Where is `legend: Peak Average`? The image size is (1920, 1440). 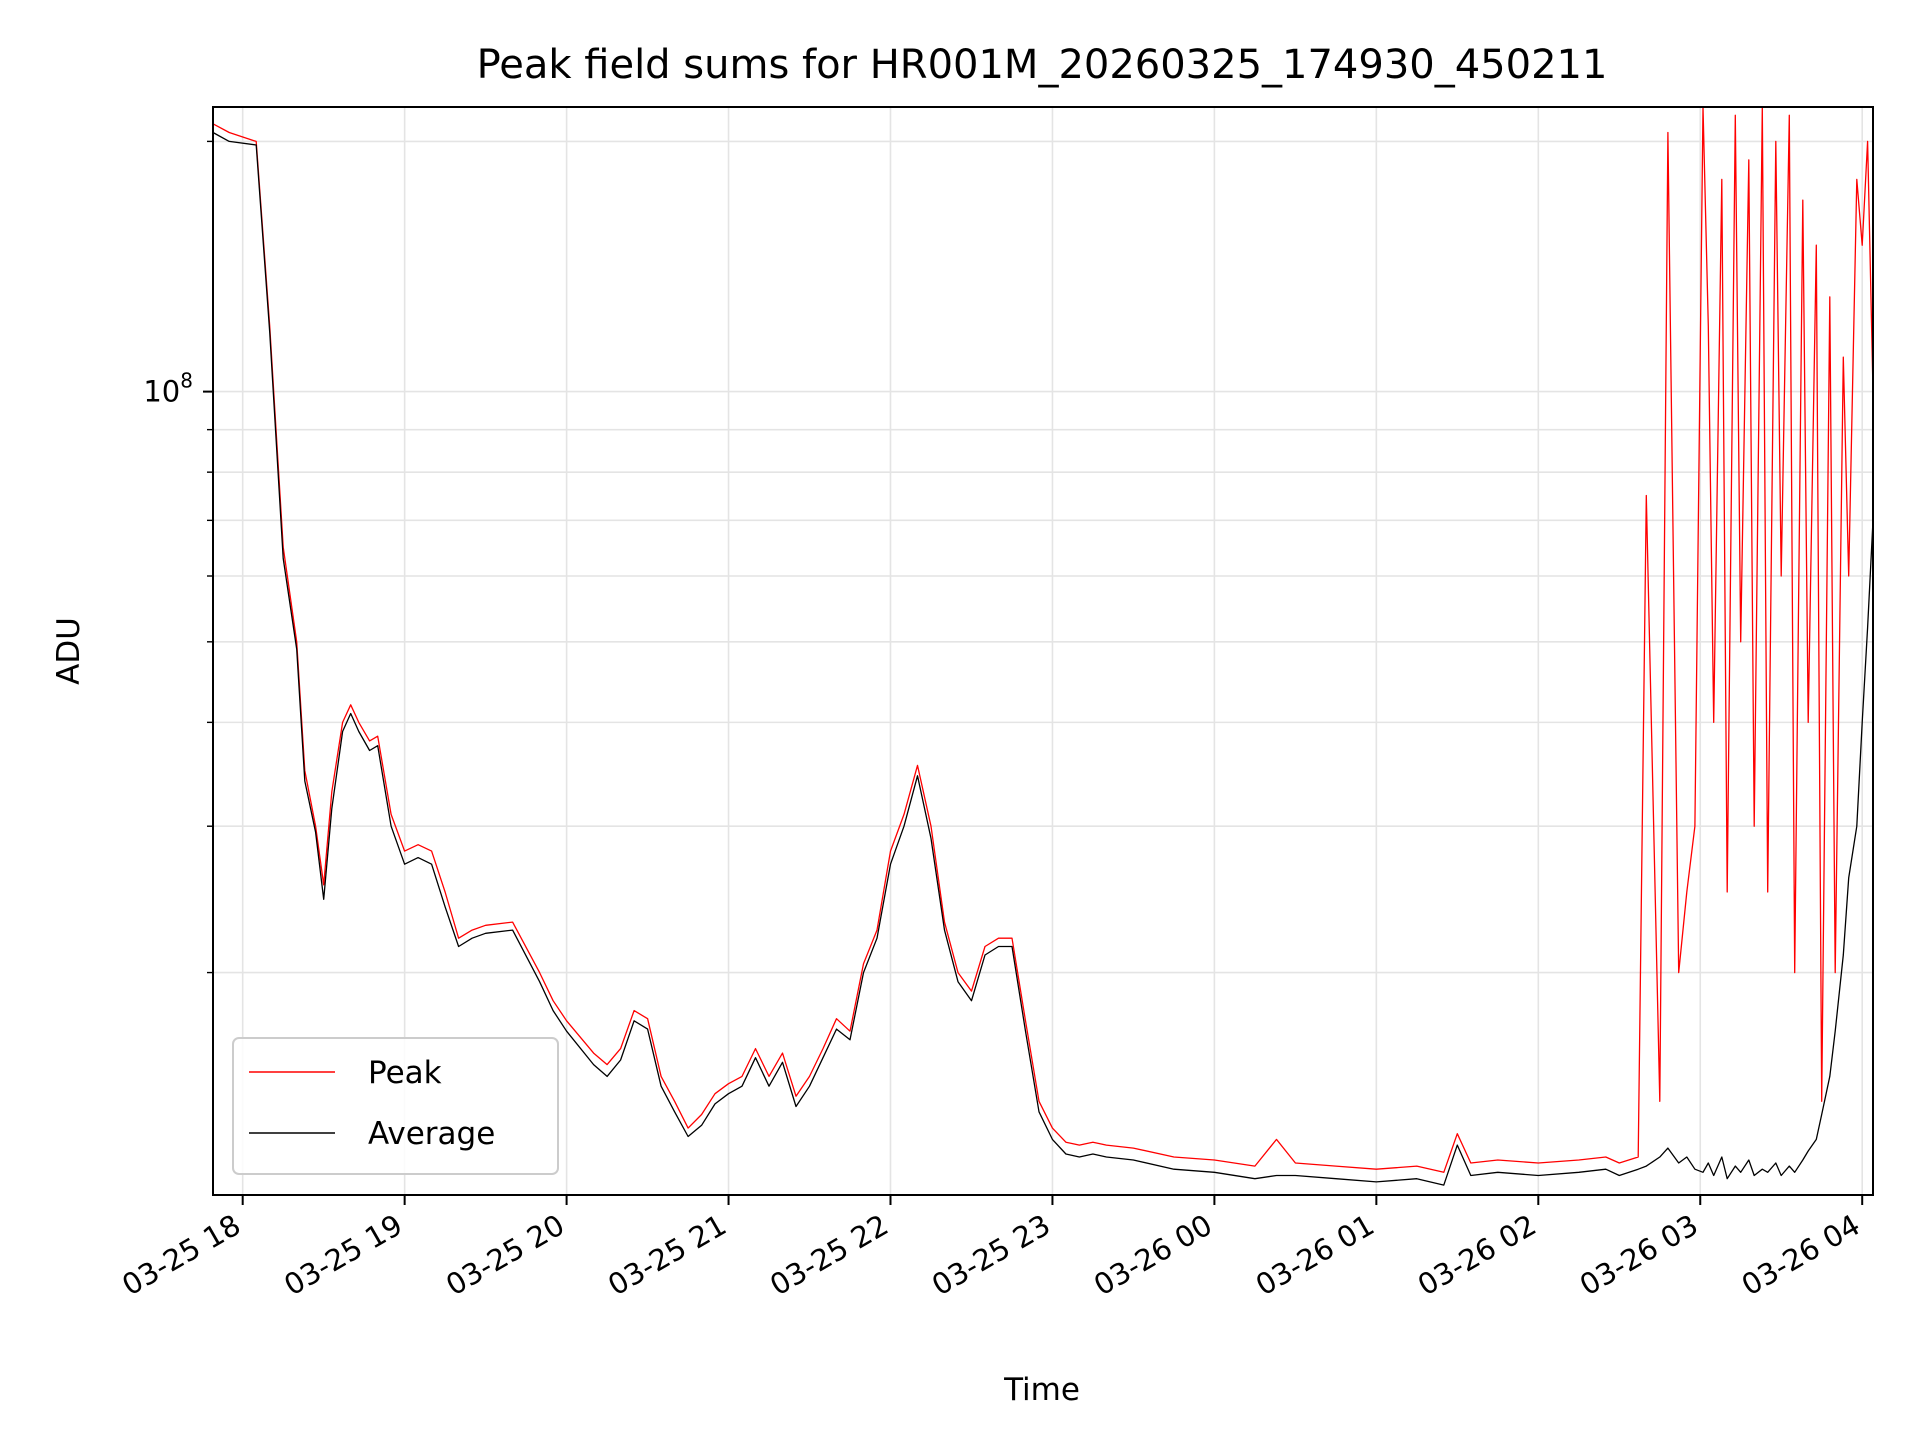 legend: Peak Average is located at coordinates (395, 1106).